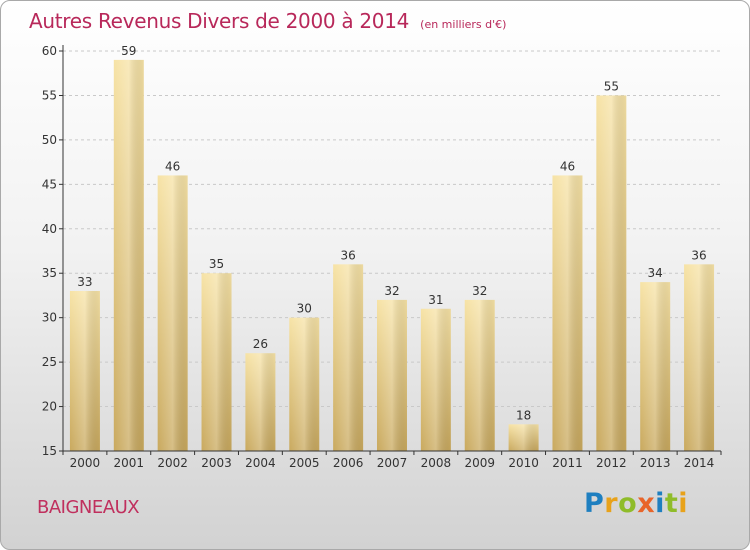 The height and width of the screenshot is (550, 750). I want to click on x-tick-label: 2013, so click(655, 463).